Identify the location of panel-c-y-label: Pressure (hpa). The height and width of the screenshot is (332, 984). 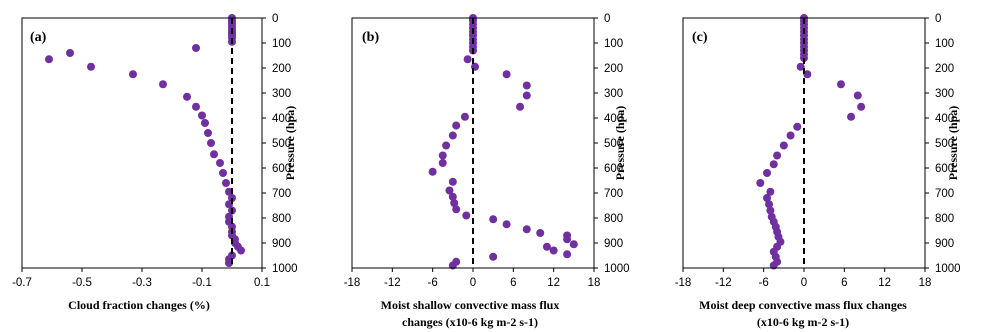
(953, 143).